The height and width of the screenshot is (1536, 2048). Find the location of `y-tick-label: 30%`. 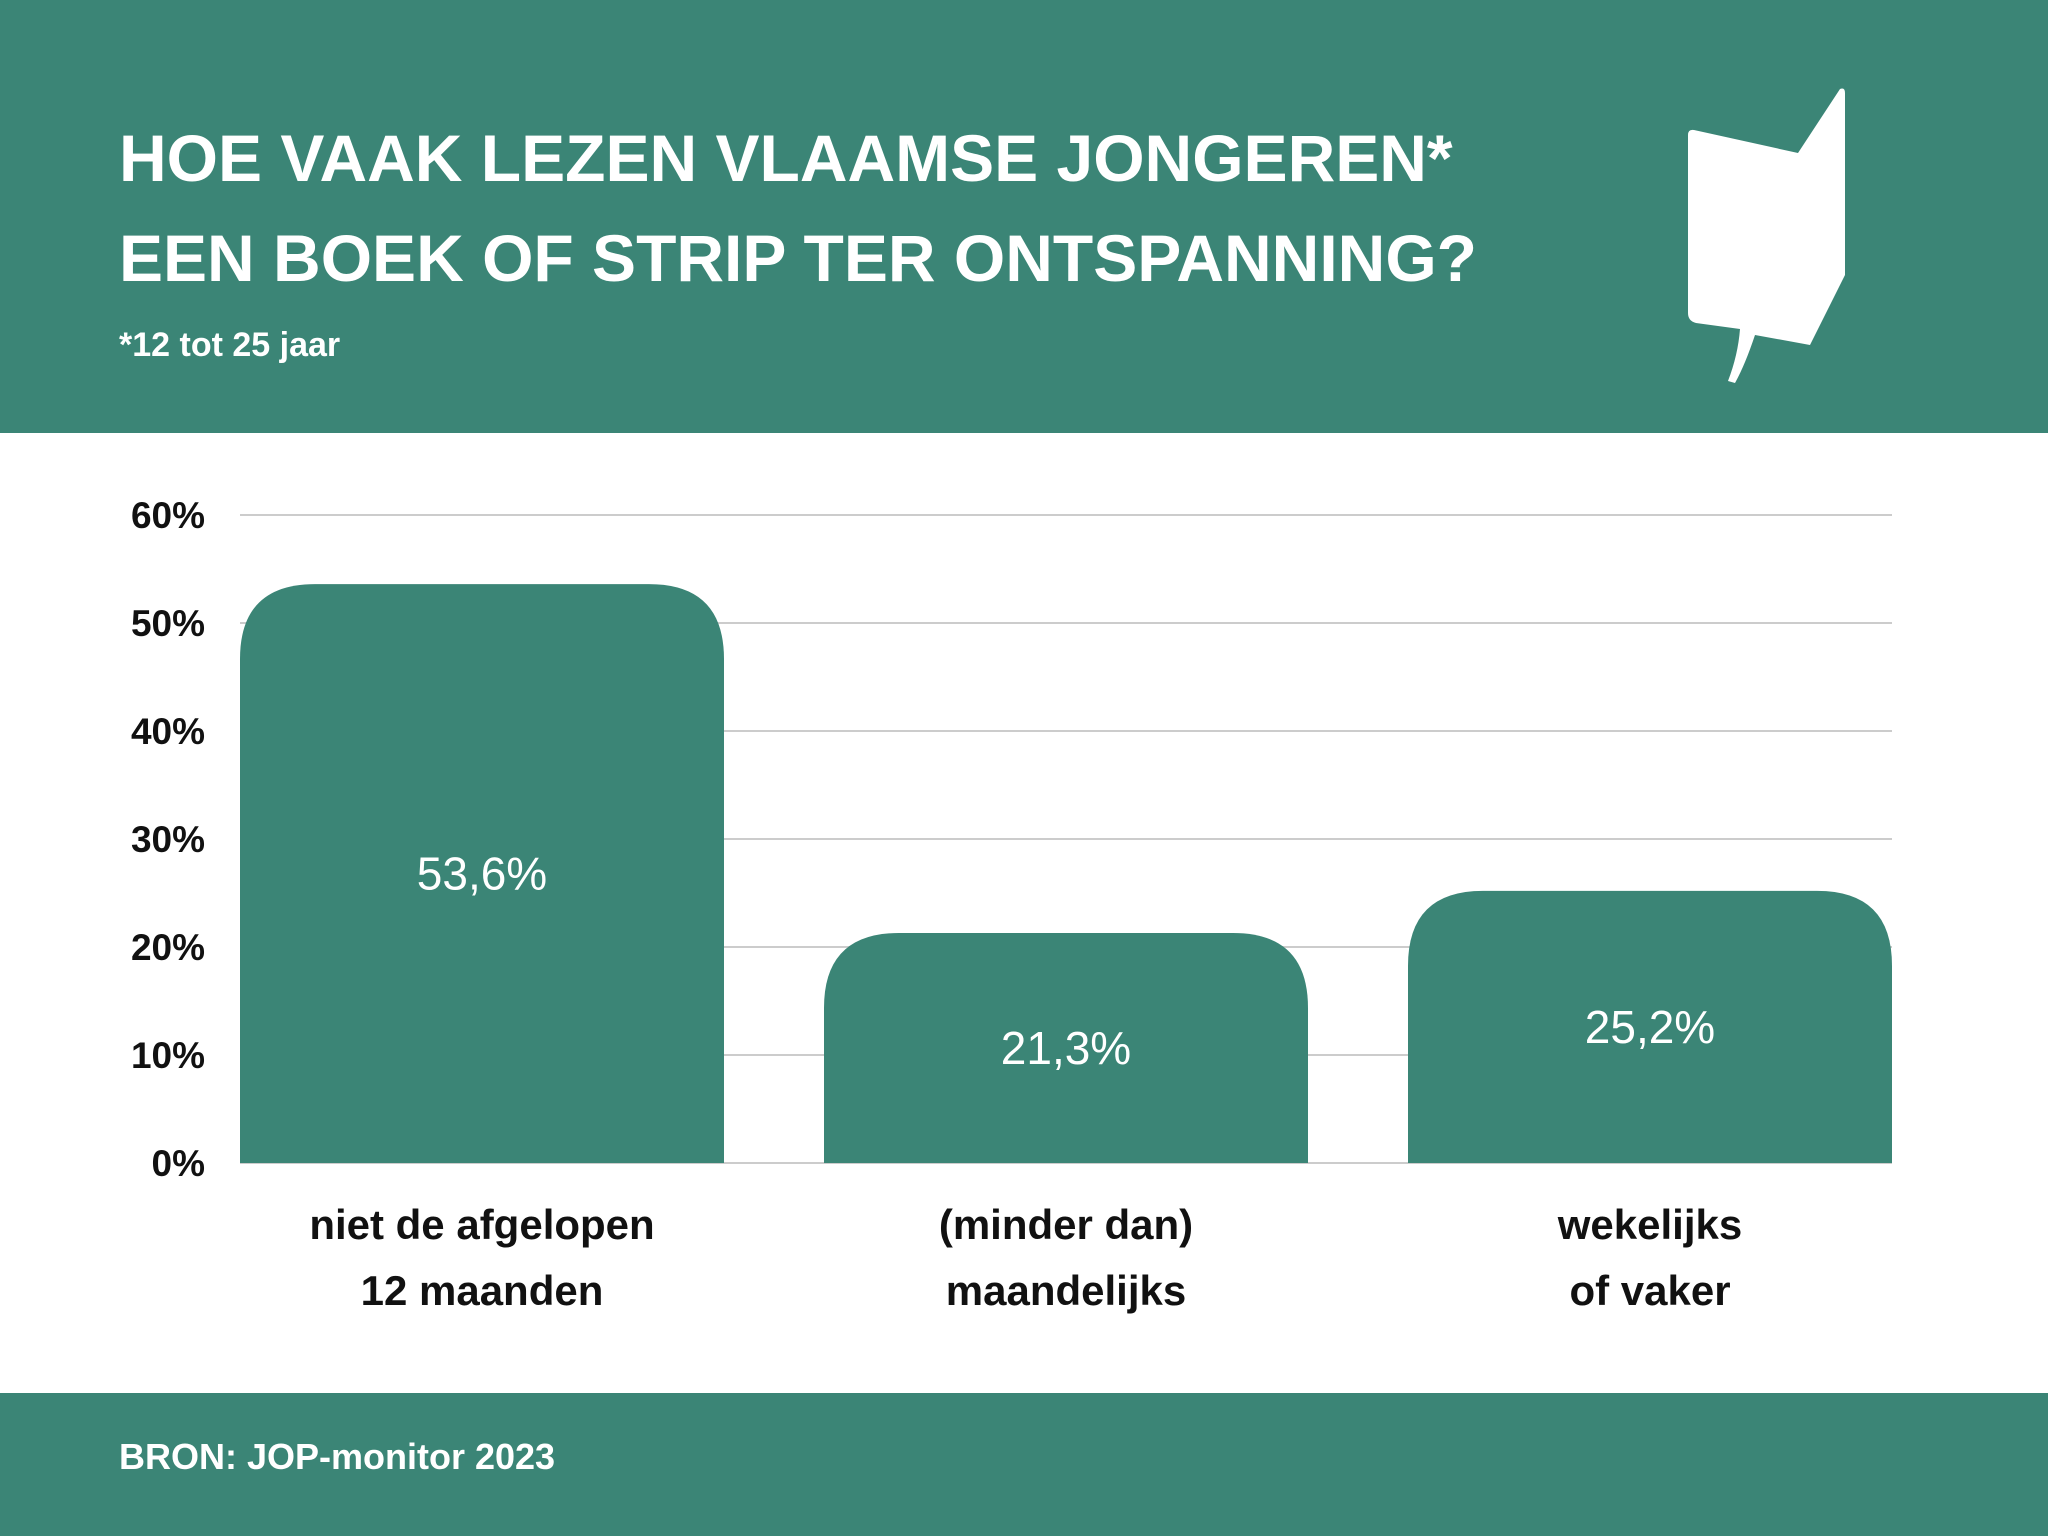

y-tick-label: 30% is located at coordinates (168, 839).